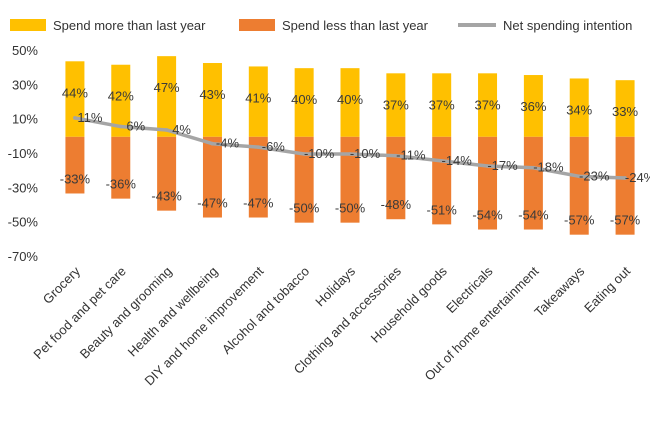  What do you see at coordinates (567, 25) in the screenshot?
I see `legend-label-net: Net spending intention` at bounding box center [567, 25].